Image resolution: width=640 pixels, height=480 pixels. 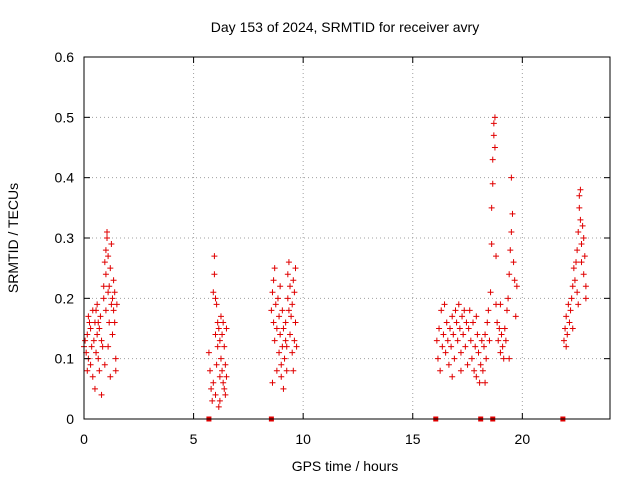 I want to click on y-axis-label: SRMTID / TECUs, so click(x=13, y=238).